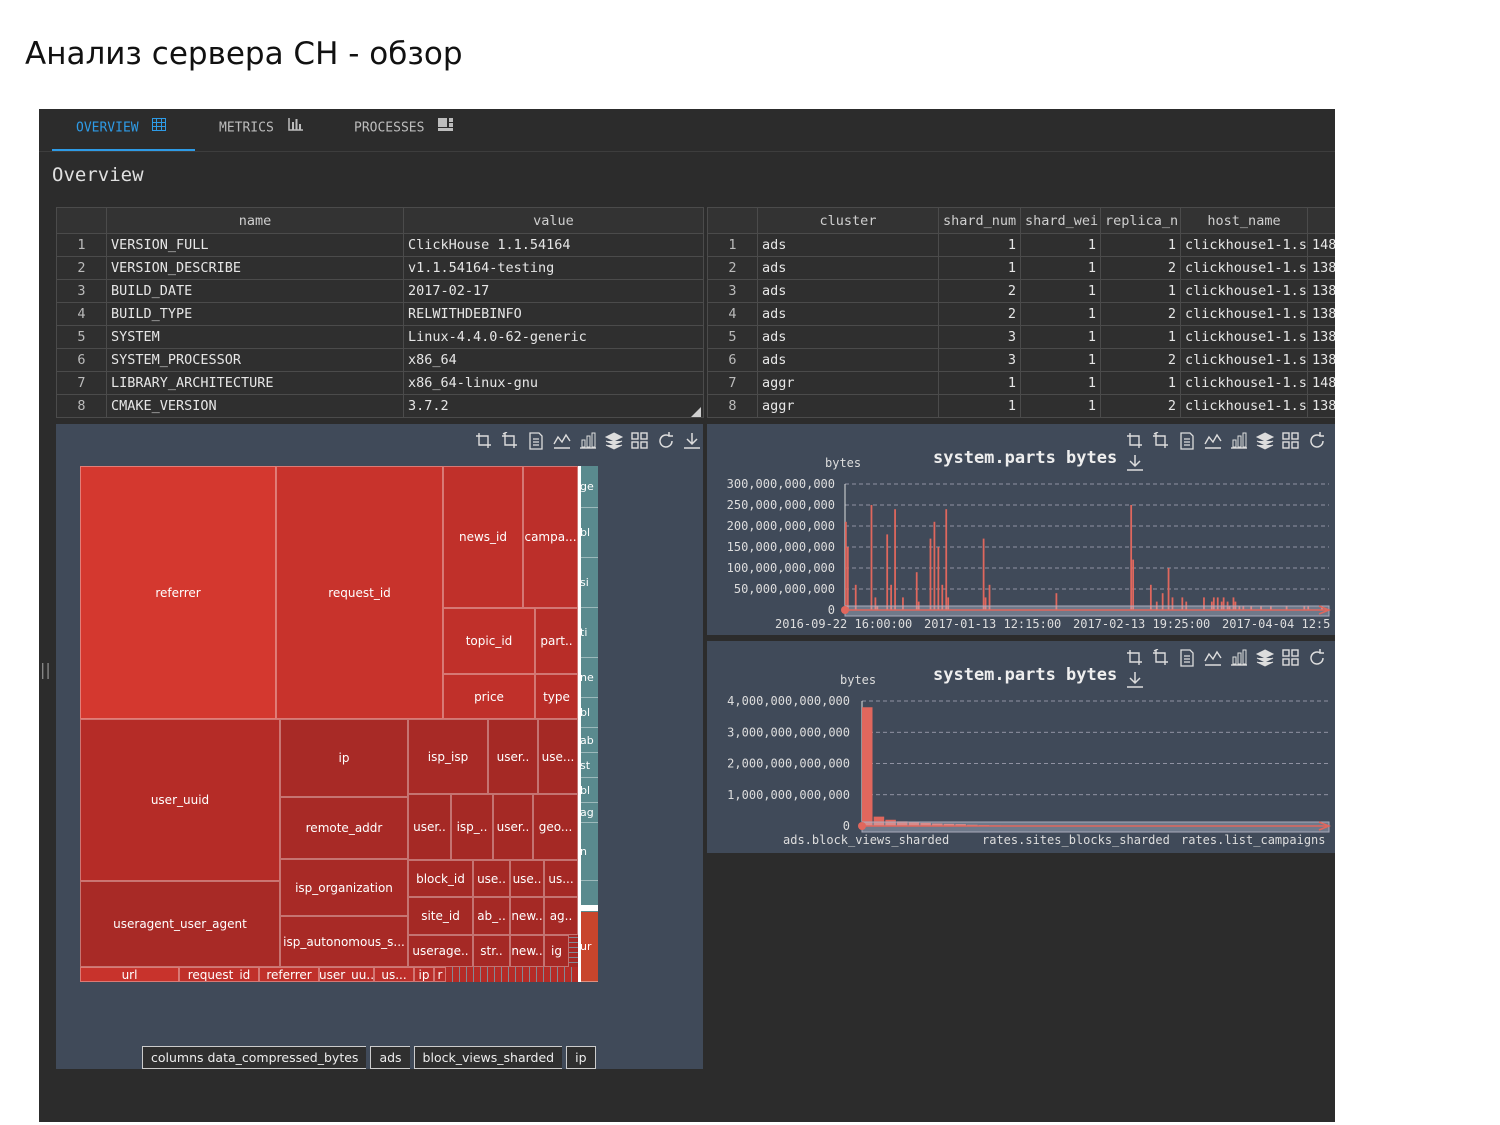  Describe the element at coordinates (588, 813) in the screenshot. I see `treemap-strip-cell: ag` at that location.